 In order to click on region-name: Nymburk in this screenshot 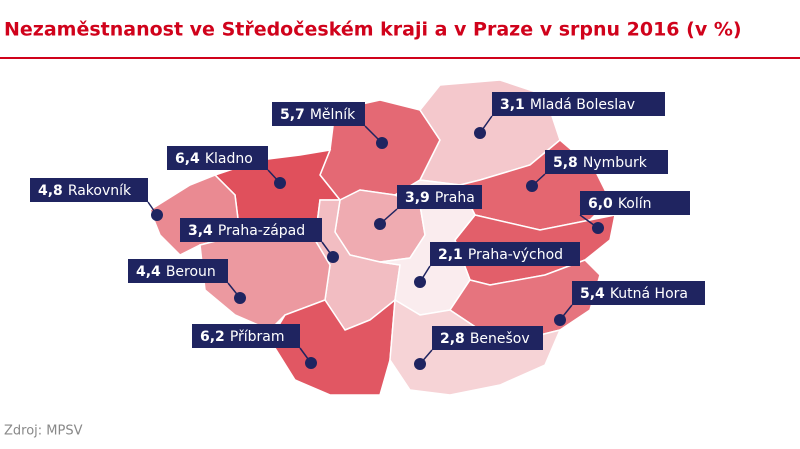, I will do `click(615, 163)`.